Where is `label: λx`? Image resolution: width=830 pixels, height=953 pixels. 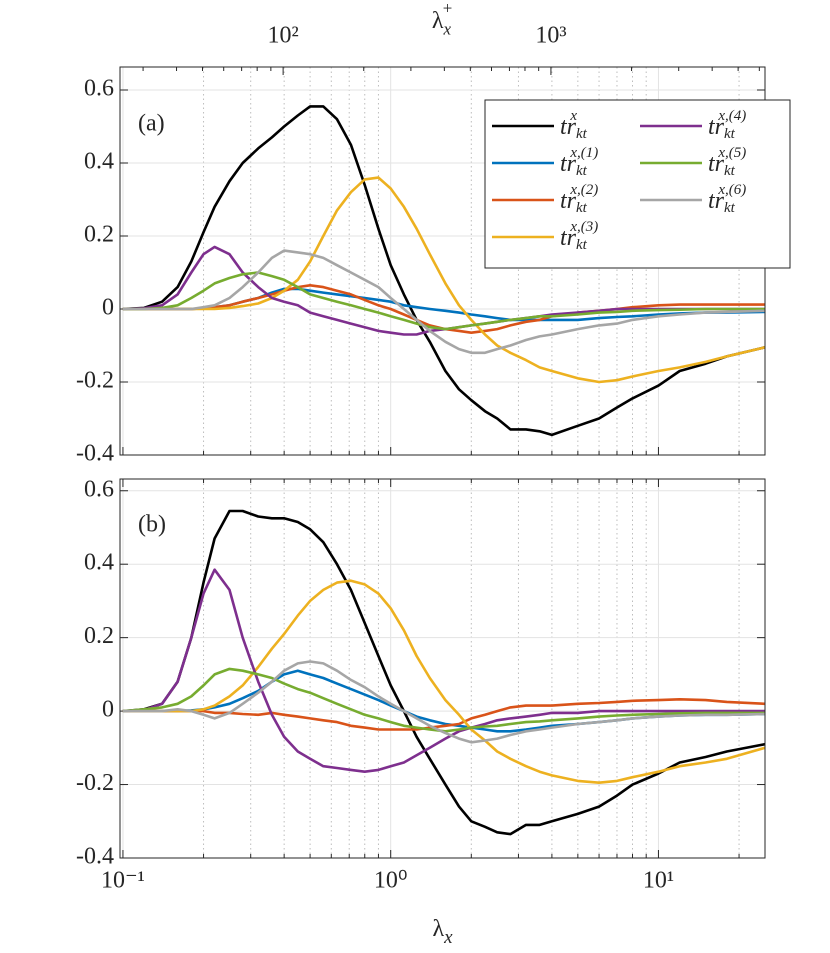
label: λx is located at coordinates (442, 932).